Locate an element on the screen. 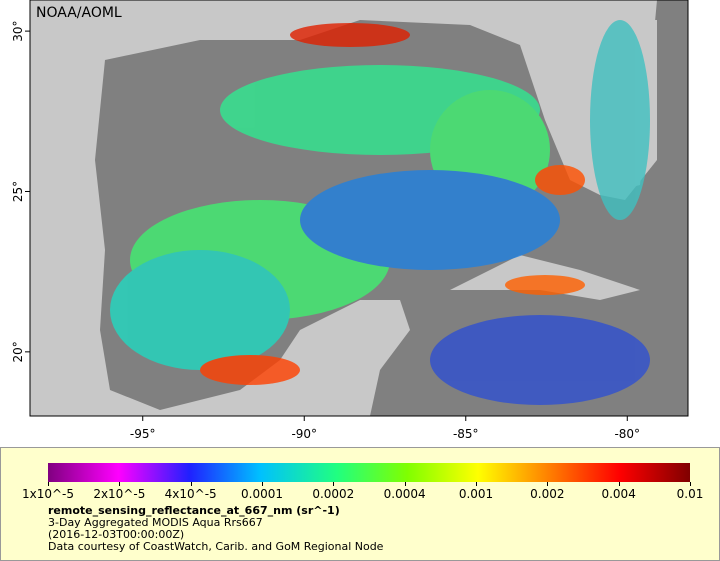 Image resolution: width=720 pixels, height=561 pixels. colorbar-tick-label: 0.004 is located at coordinates (618, 494).